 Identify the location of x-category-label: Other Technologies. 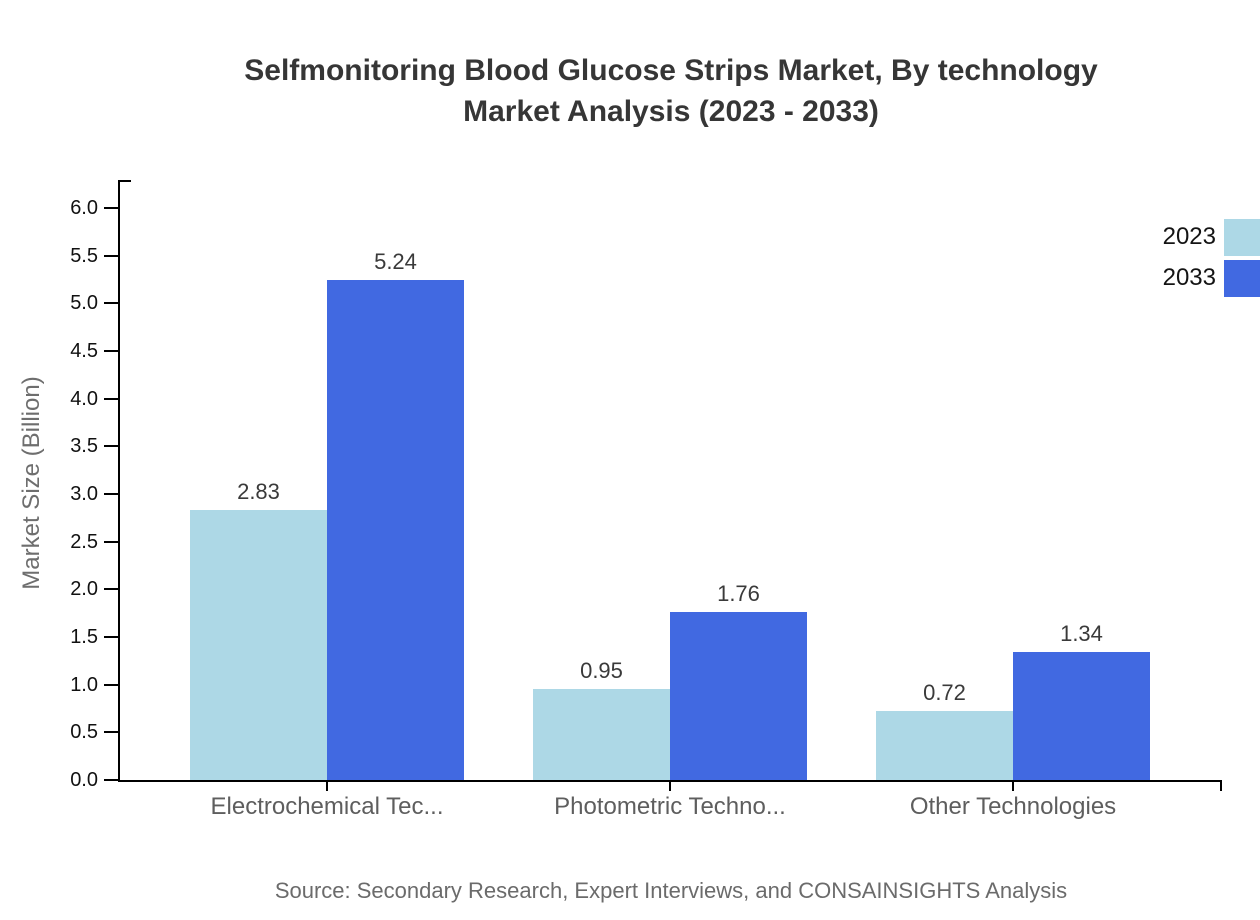
(1013, 806).